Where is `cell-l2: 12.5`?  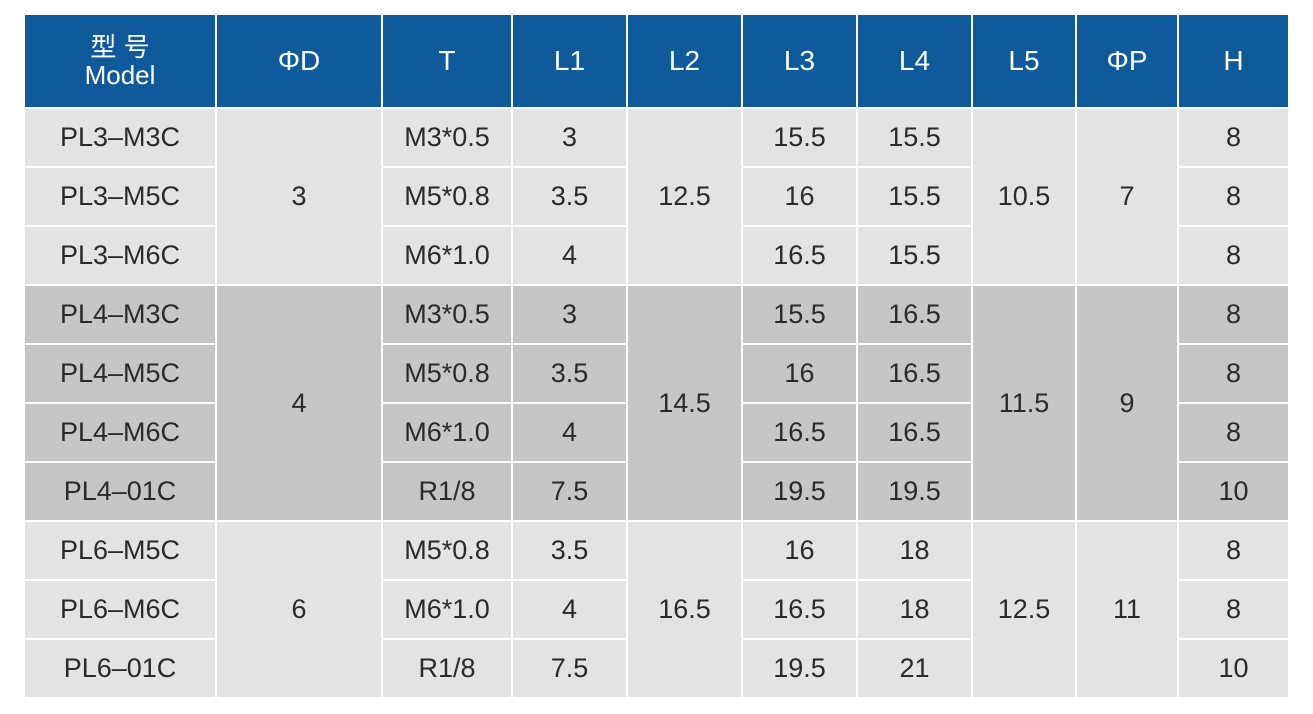
cell-l2: 12.5 is located at coordinates (684, 196).